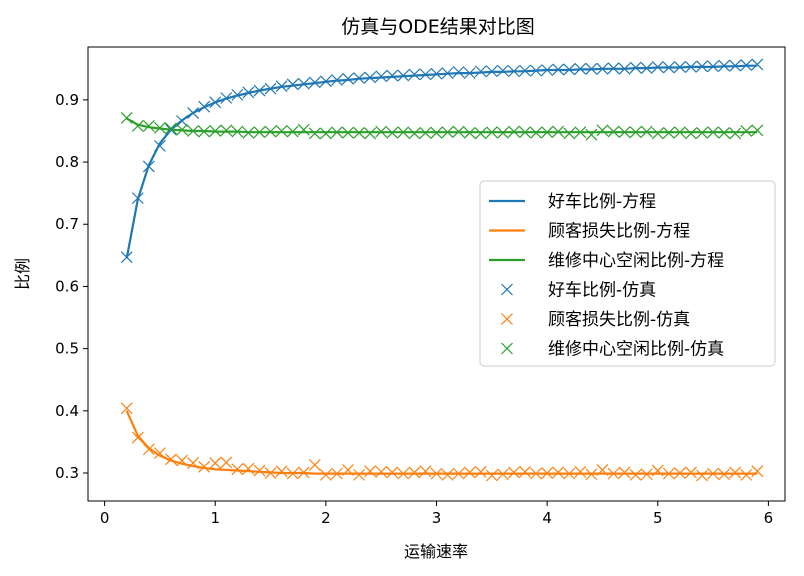 Image resolution: width=804 pixels, height=576 pixels. I want to click on legend-label: 维修中心空闲比例-方程, so click(636, 261).